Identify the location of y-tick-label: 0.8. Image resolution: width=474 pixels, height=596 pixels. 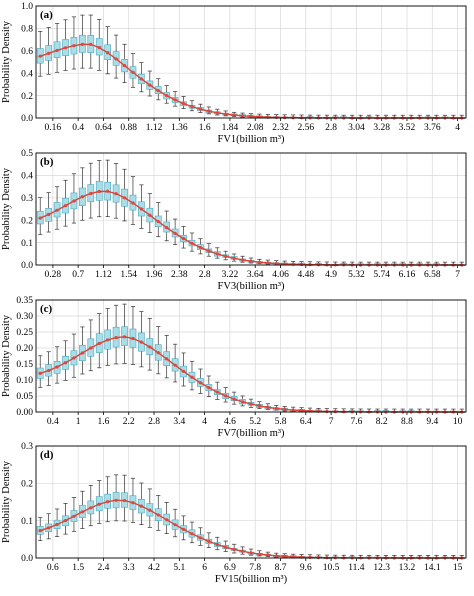
(27, 30).